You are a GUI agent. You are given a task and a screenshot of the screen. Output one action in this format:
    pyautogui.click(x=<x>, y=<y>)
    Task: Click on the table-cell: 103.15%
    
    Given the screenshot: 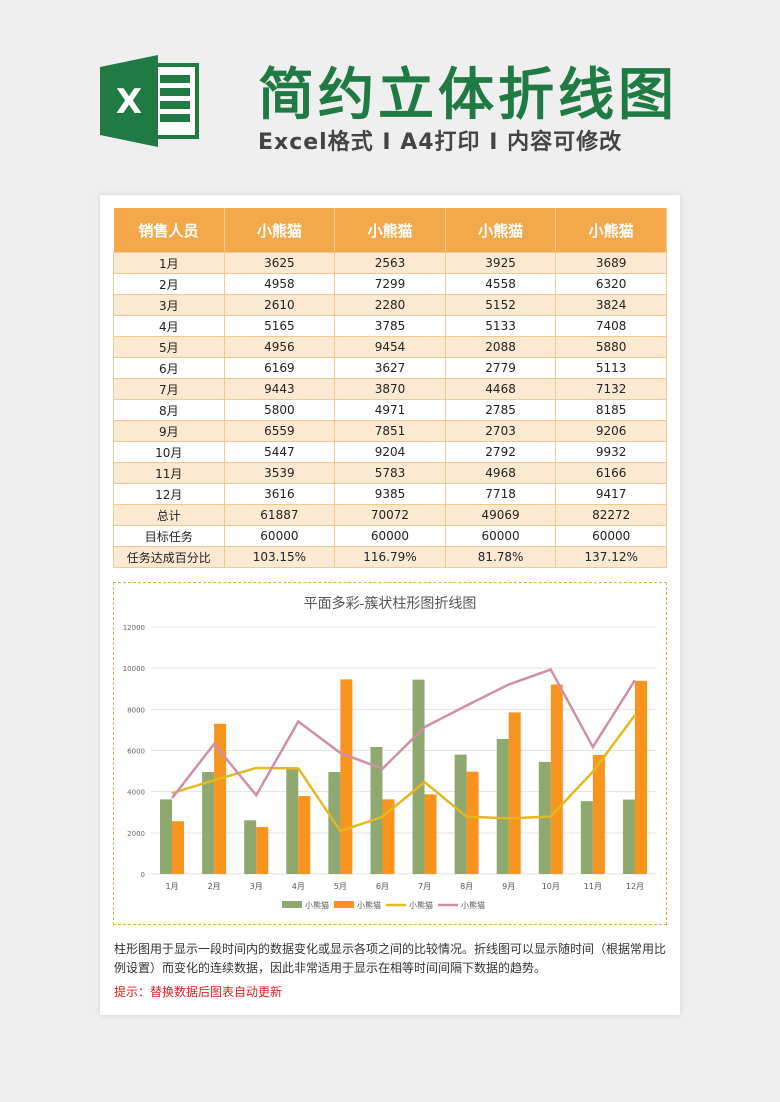 What is the action you would take?
    pyautogui.click(x=279, y=557)
    